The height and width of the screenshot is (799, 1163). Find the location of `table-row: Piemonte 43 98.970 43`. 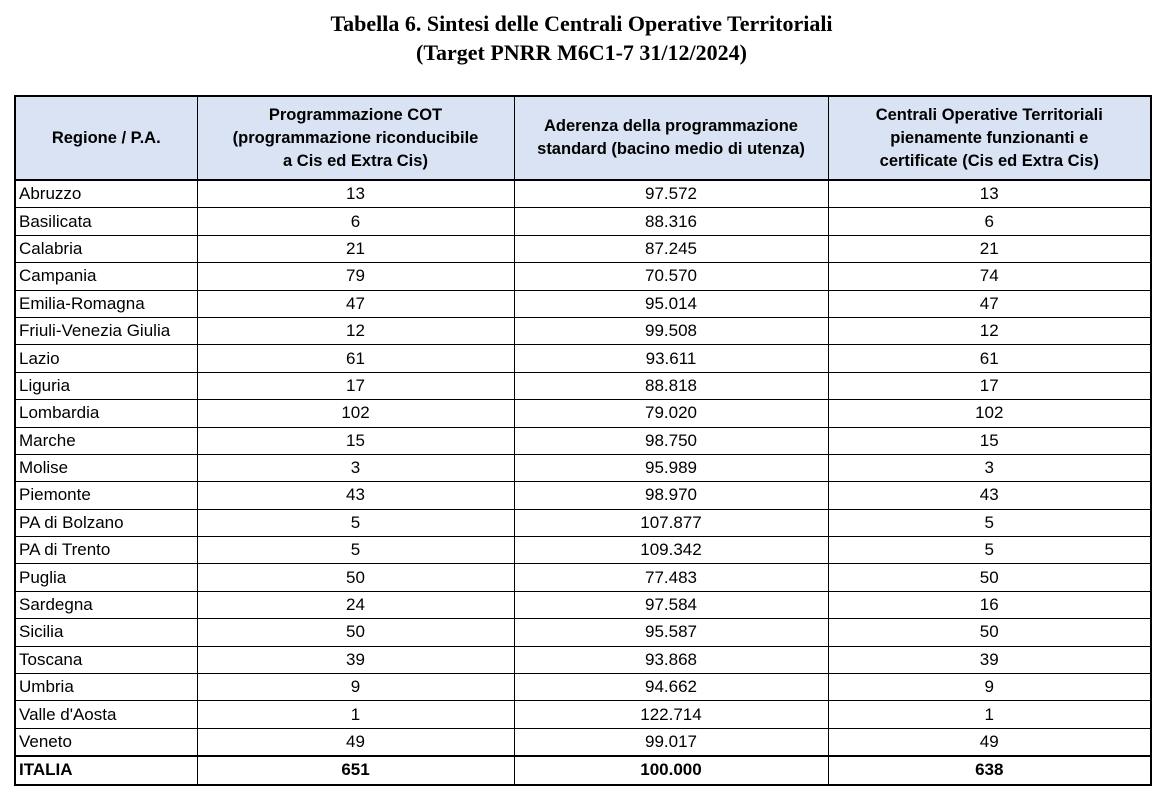

table-row: Piemonte 43 98.970 43 is located at coordinates (583, 495).